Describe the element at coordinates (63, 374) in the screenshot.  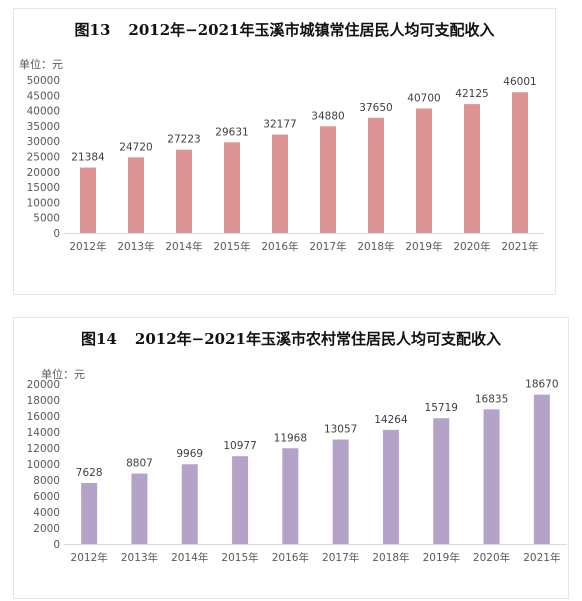
I see `rural-unit-label: 单位：元` at that location.